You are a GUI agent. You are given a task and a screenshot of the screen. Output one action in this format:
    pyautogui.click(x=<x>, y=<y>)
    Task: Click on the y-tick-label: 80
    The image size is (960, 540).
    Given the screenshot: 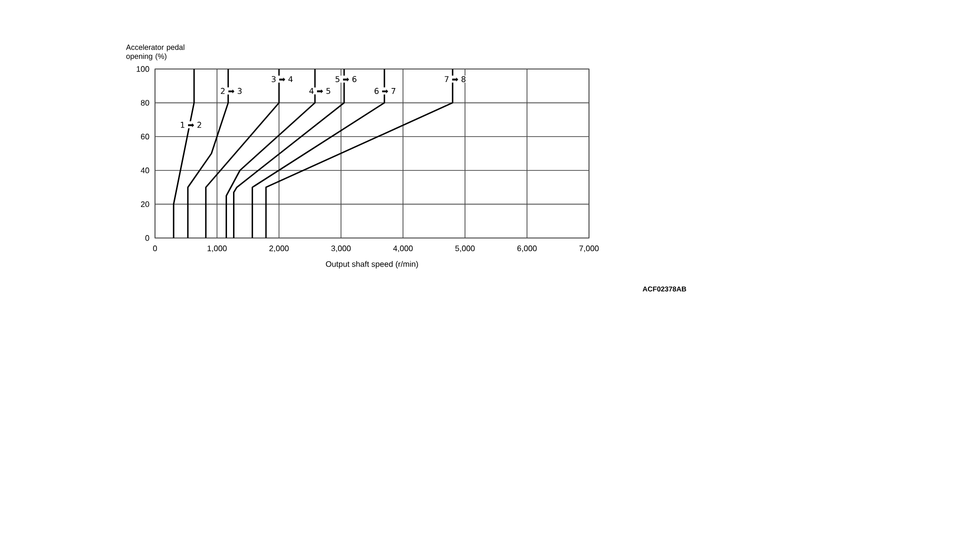 What is the action you would take?
    pyautogui.click(x=145, y=103)
    